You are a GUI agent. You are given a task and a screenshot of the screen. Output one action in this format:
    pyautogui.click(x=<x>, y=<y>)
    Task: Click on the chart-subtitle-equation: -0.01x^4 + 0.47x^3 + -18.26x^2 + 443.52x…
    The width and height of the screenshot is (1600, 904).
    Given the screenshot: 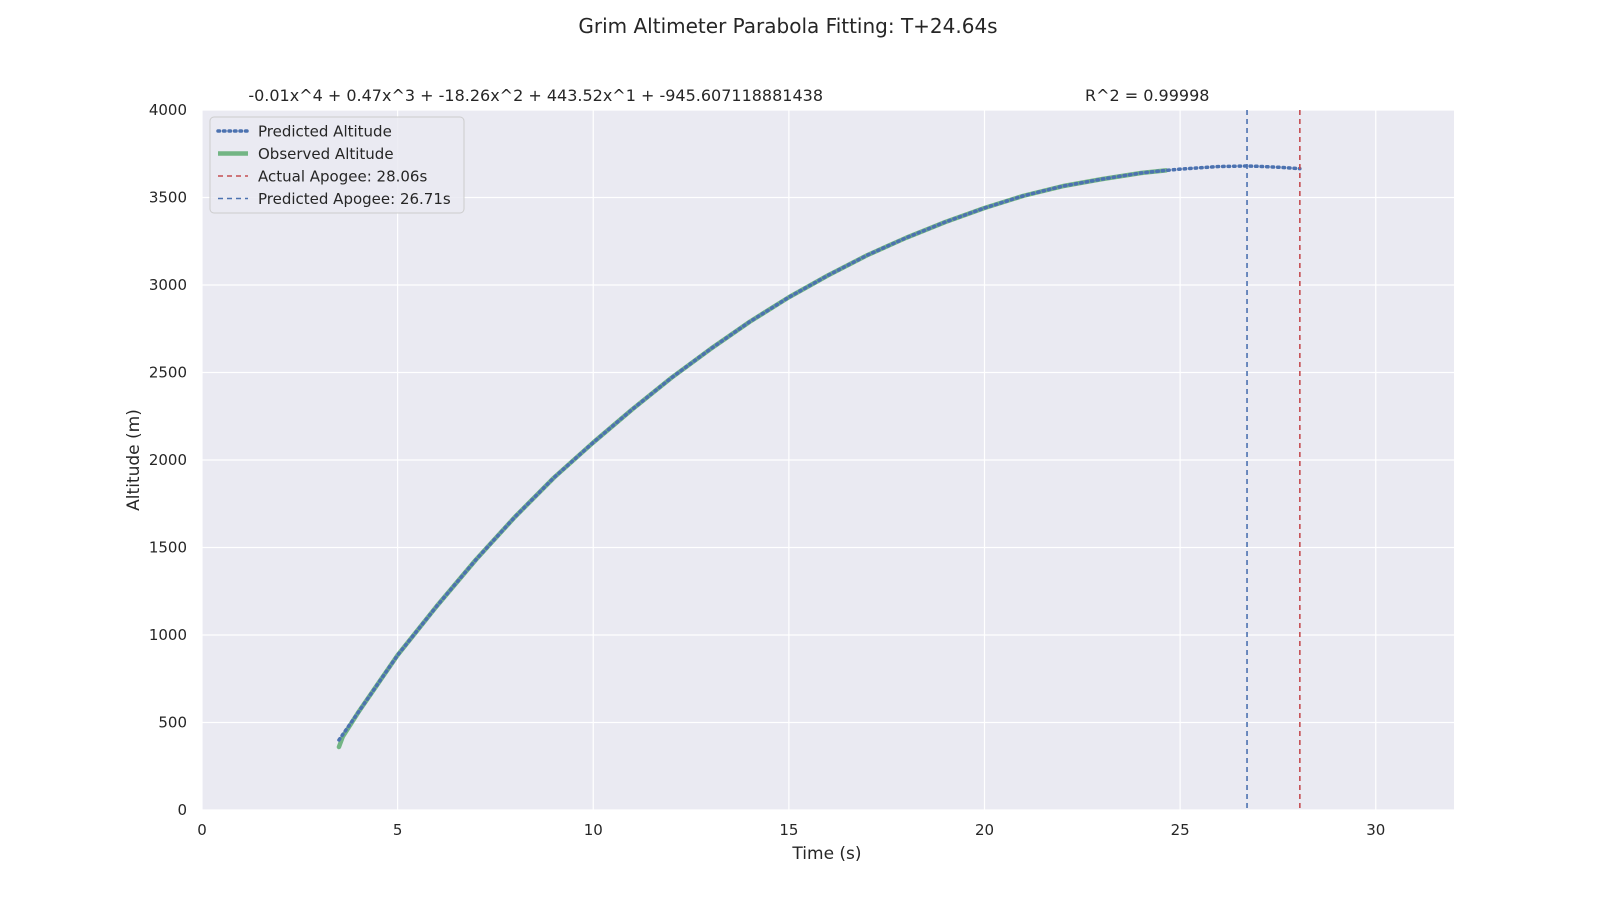 What is the action you would take?
    pyautogui.click(x=535, y=95)
    